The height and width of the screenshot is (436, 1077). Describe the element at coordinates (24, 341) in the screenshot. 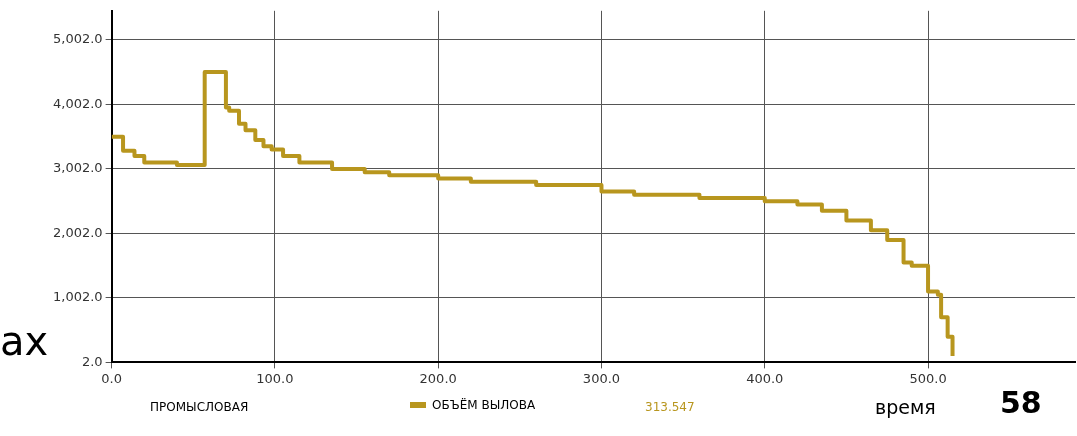

I see `text: ах` at that location.